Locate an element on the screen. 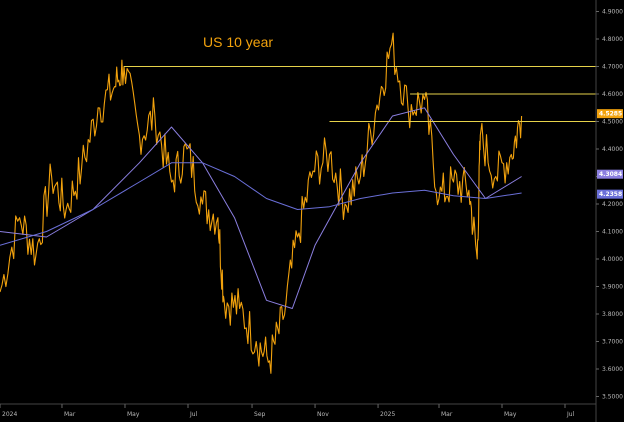 The width and height of the screenshot is (624, 422). x-axis: 2024 Mar May Jul Sep Nov 2025 Mar May Jul is located at coordinates (298, 410).